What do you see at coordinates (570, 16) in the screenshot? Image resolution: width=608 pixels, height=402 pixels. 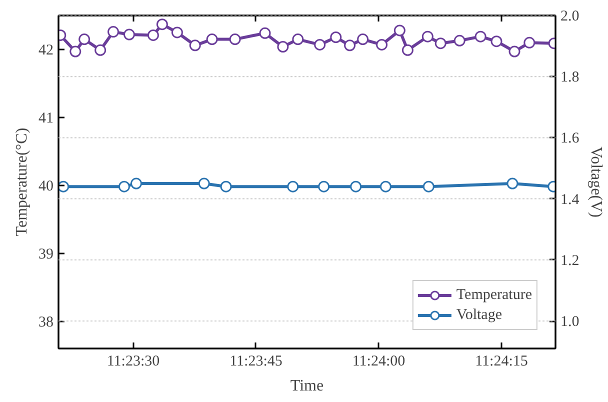 I see `y2-tick-label: 2.0` at bounding box center [570, 16].